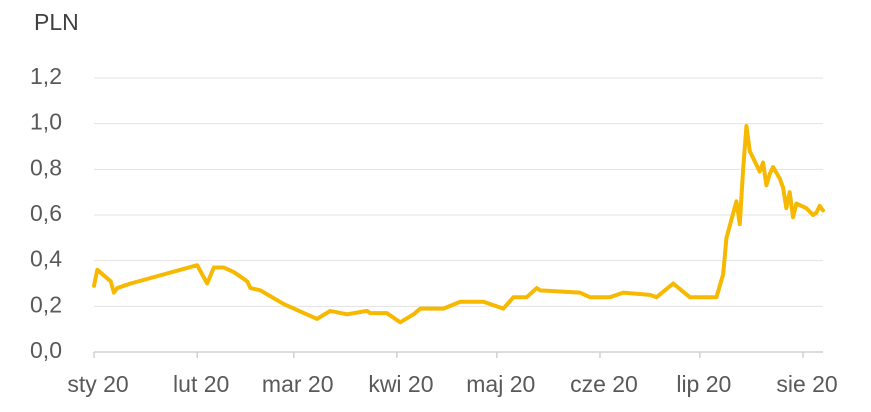  I want to click on y-tick-label: 0,4, so click(46, 259).